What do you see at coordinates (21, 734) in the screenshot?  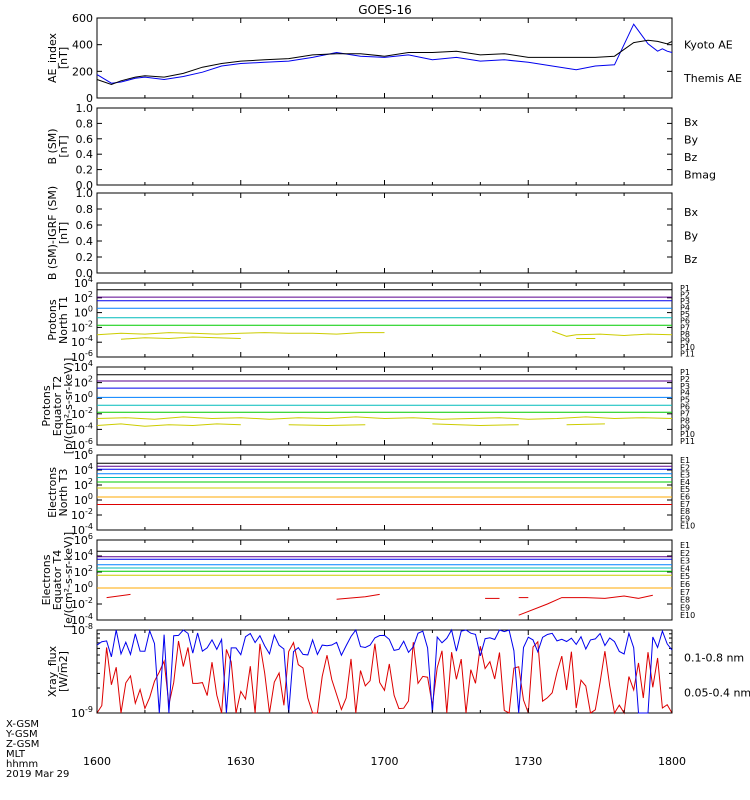 I see `coord-label: Y-GSM` at bounding box center [21, 734].